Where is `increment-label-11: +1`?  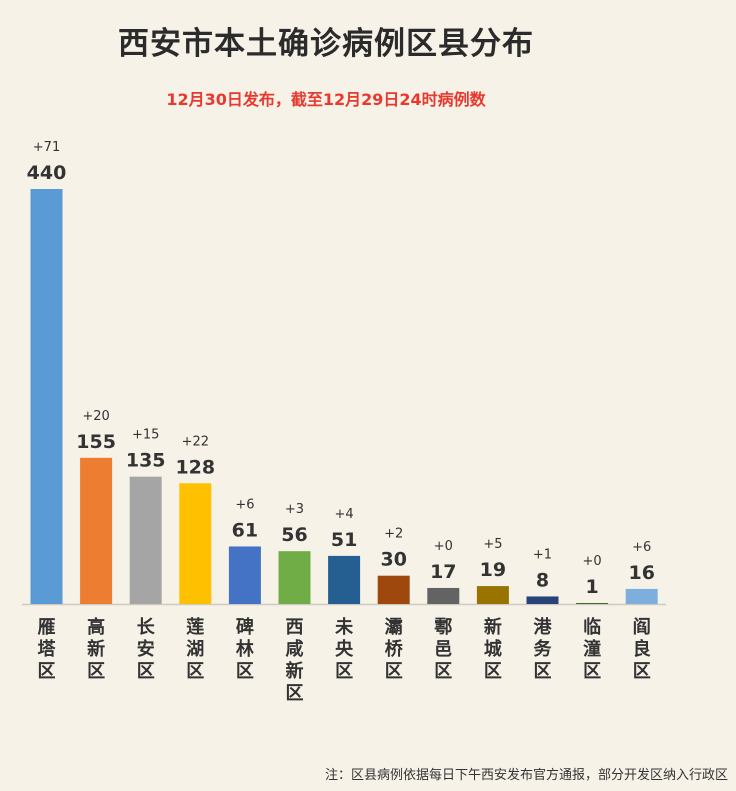 increment-label-11: +1 is located at coordinates (542, 554).